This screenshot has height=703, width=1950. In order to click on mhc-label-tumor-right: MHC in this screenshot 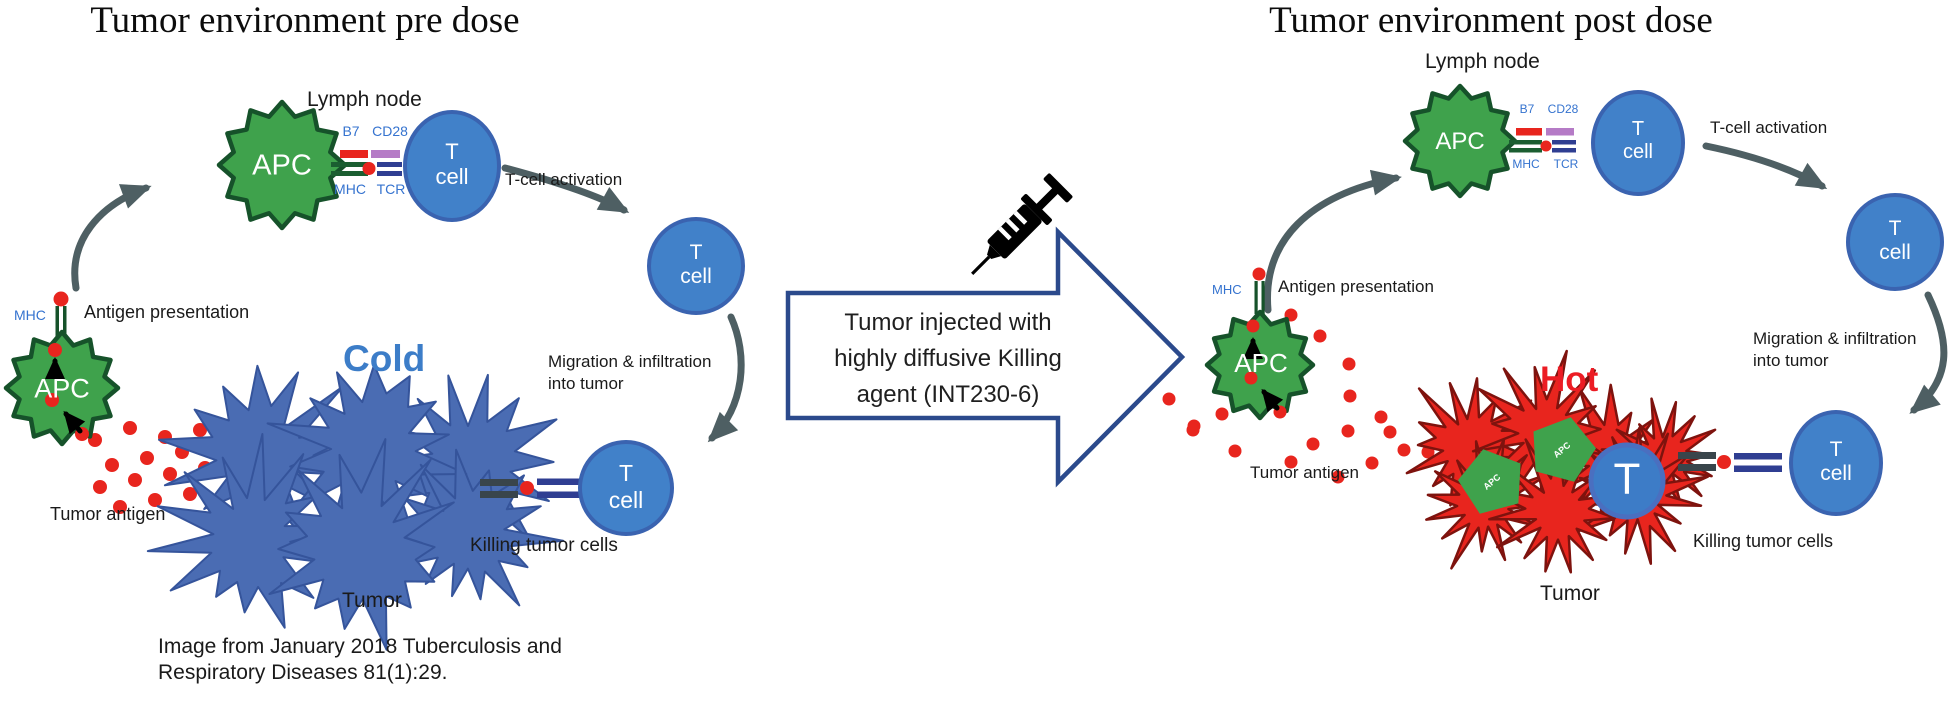, I will do `click(1227, 289)`.